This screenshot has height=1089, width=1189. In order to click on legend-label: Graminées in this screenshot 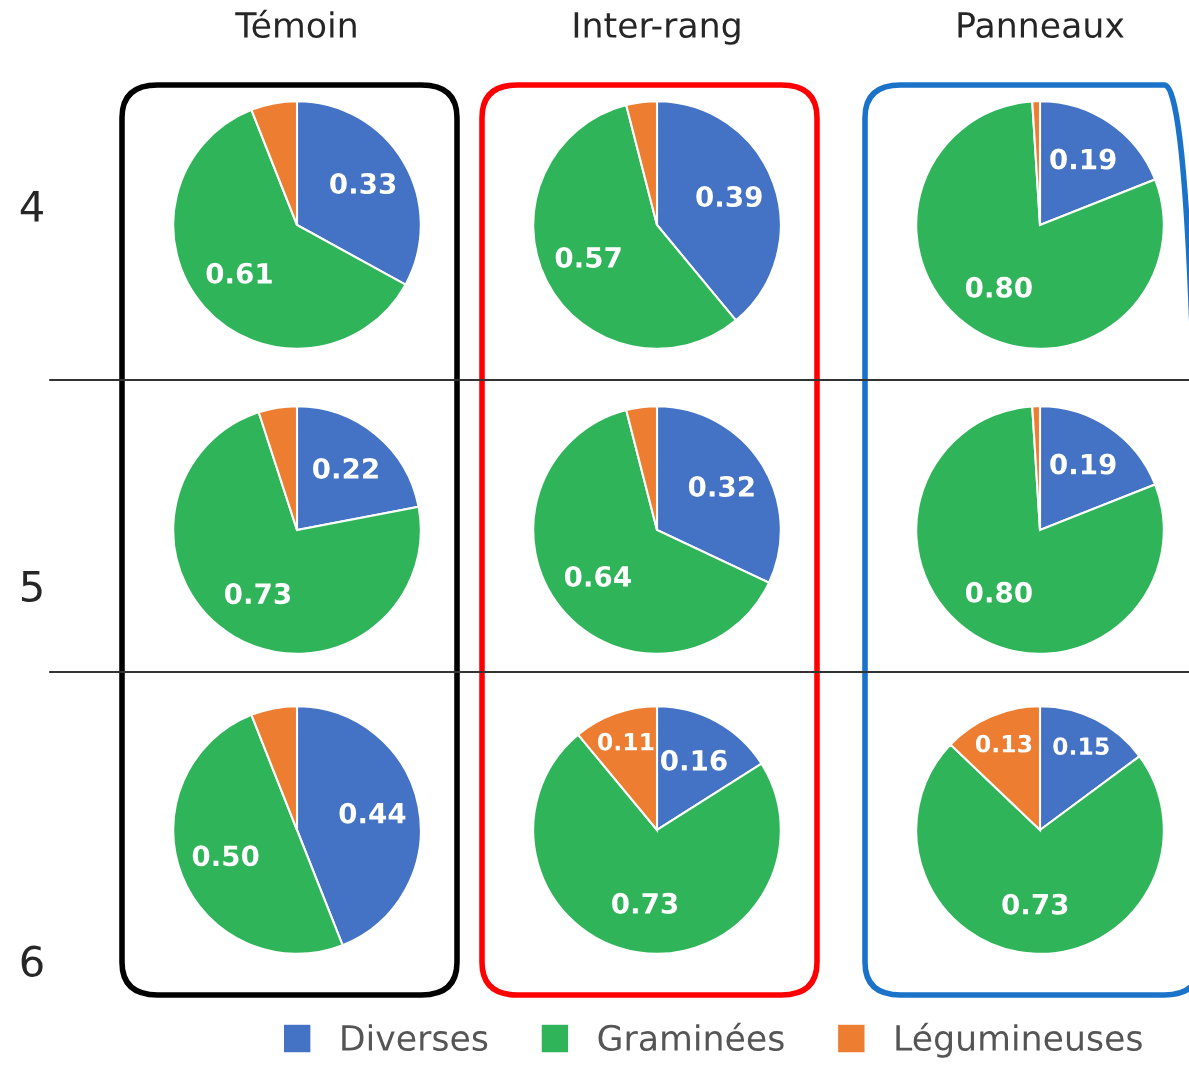, I will do `click(691, 1037)`.